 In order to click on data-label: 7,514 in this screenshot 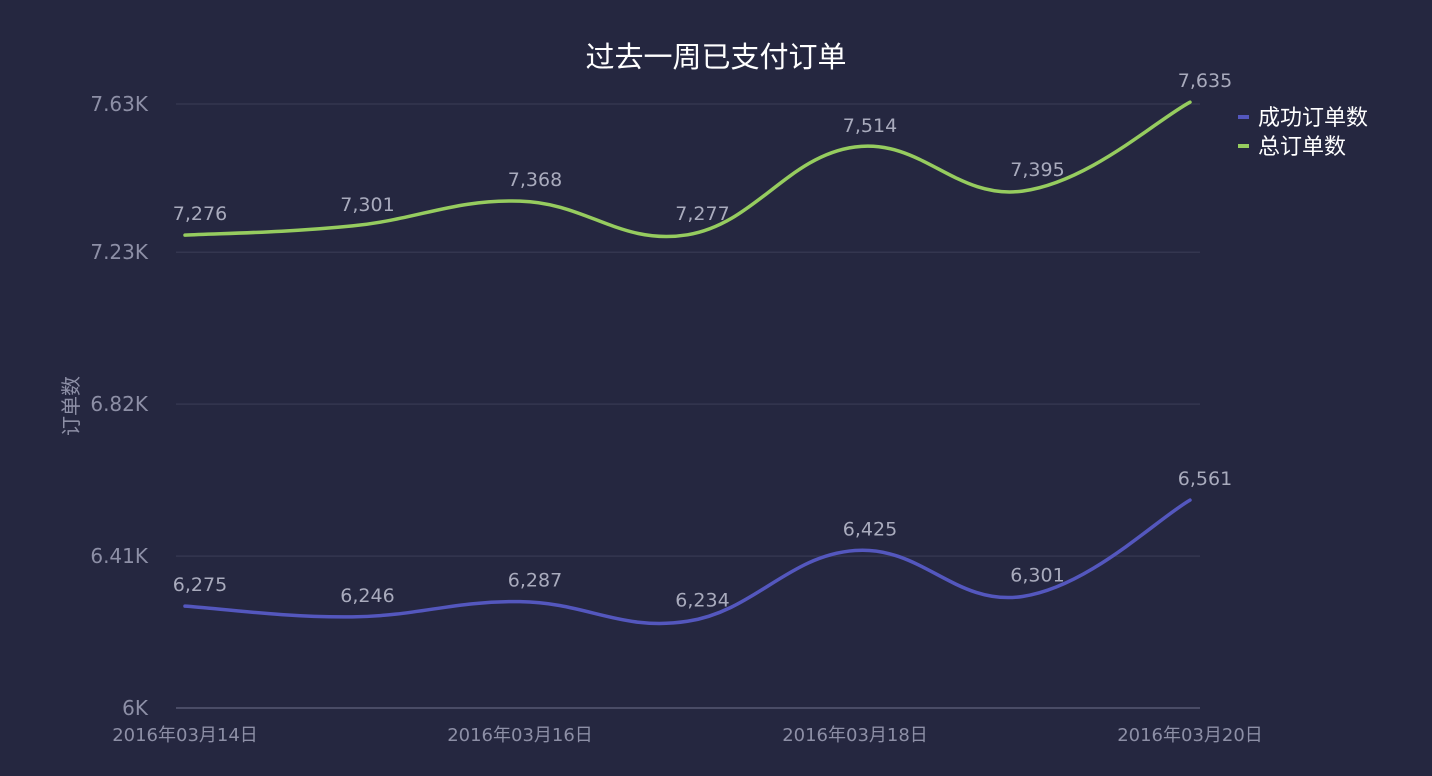, I will do `click(870, 126)`.